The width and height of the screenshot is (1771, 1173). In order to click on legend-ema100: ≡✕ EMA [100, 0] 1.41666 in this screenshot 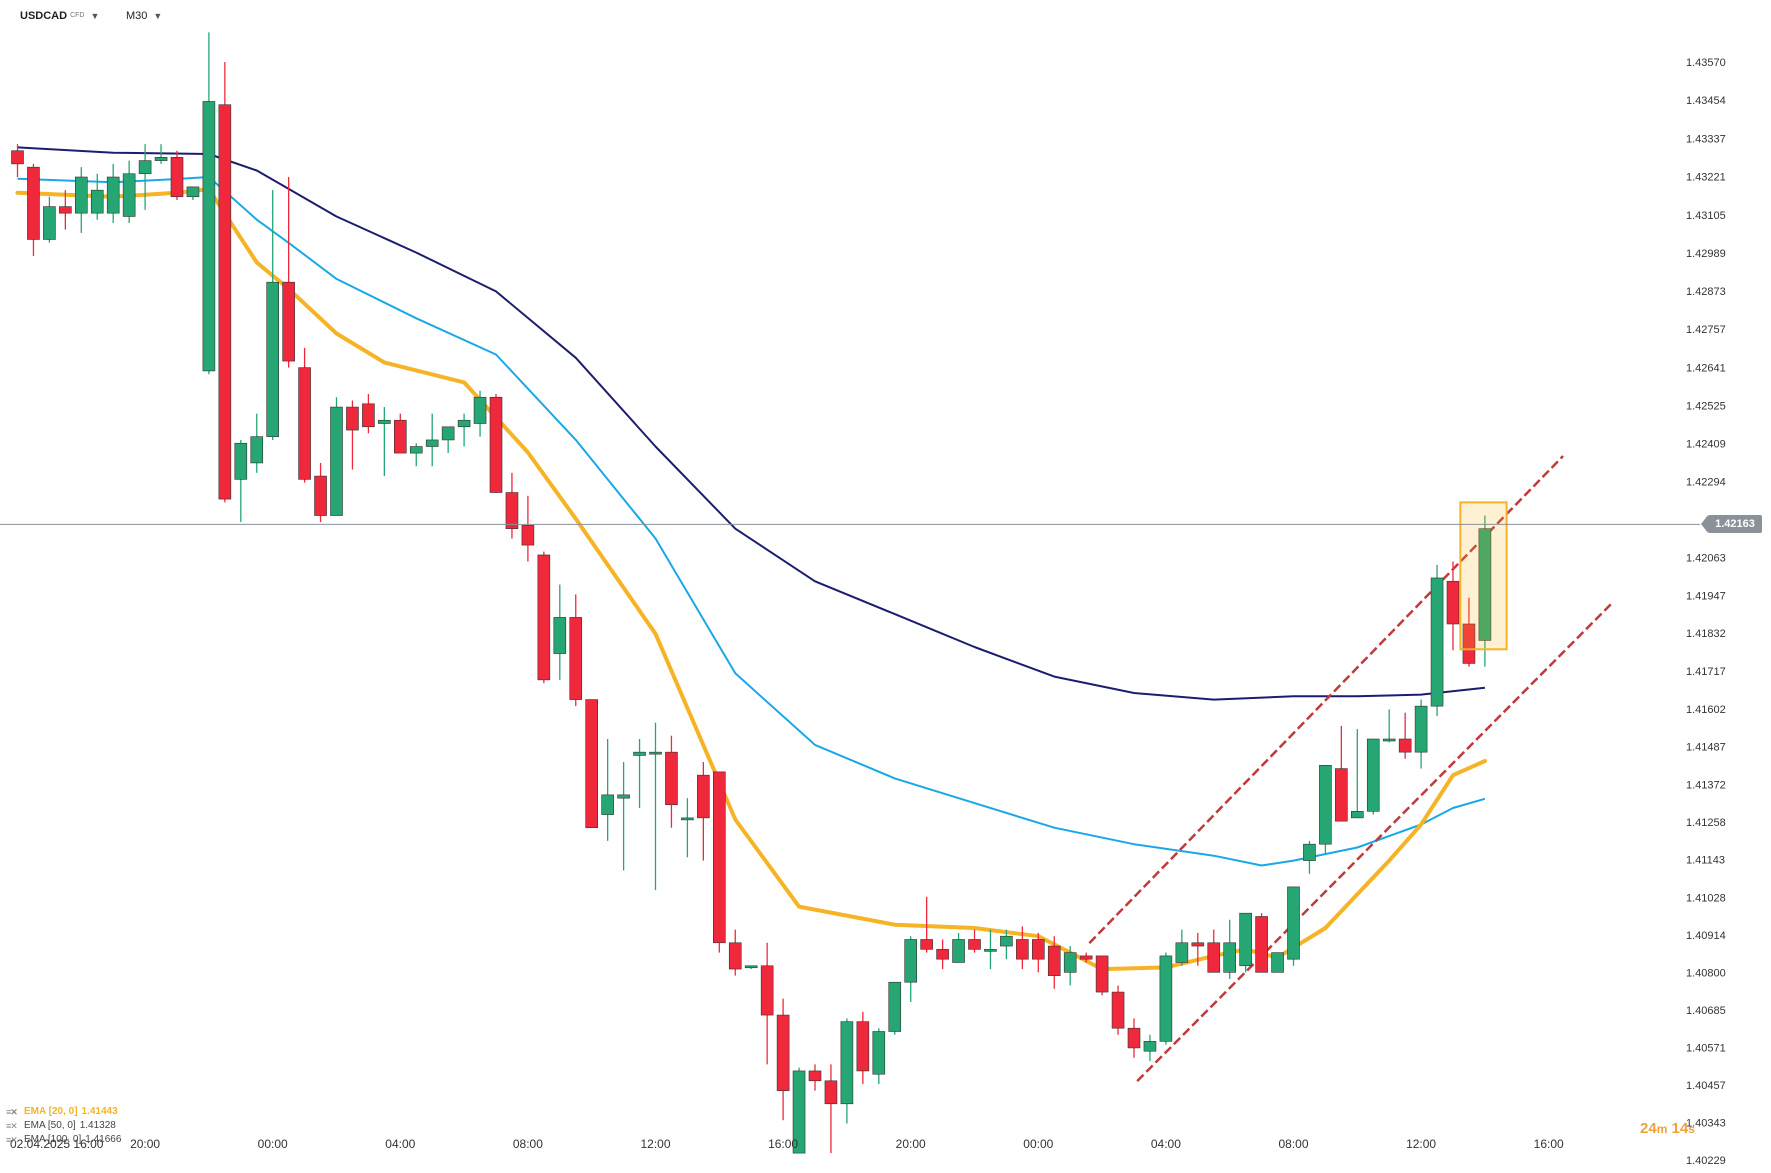, I will do `click(63, 1140)`.